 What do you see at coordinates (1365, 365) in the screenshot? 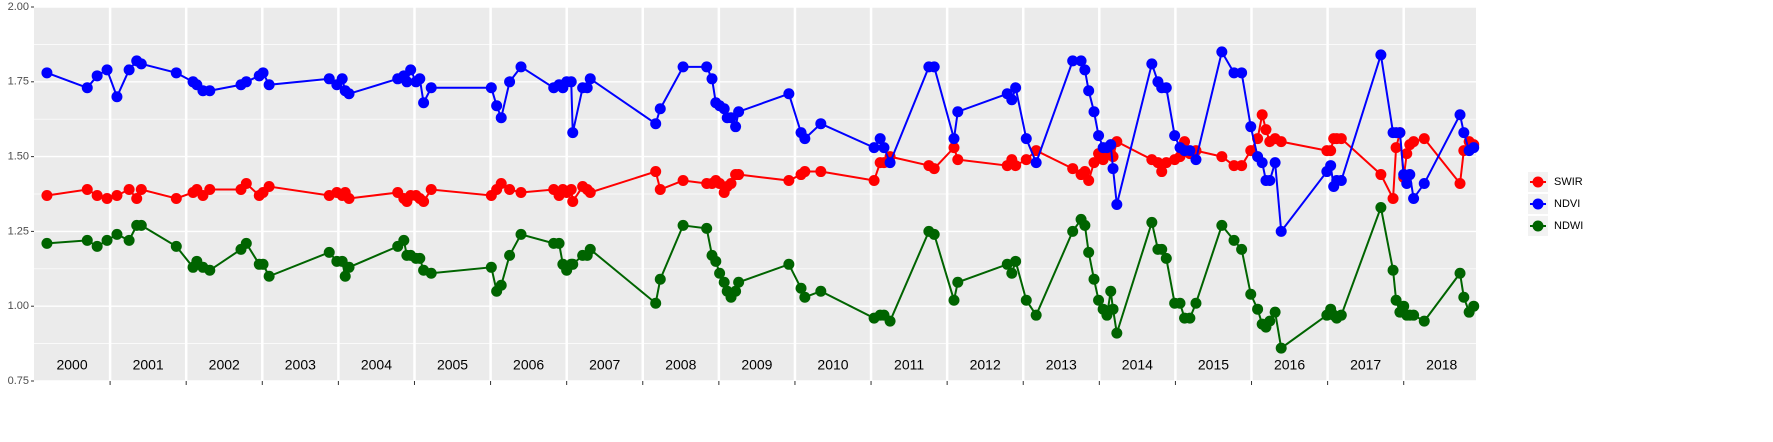
I see `year-label: 2017` at bounding box center [1365, 365].